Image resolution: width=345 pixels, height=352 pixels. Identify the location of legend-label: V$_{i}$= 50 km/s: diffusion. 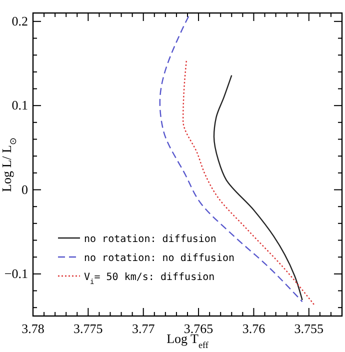
(149, 279).